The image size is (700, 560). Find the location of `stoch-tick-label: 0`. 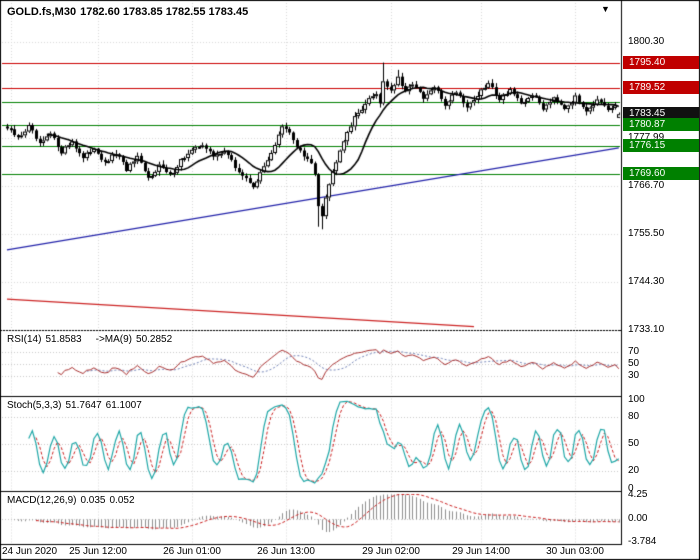

stoch-tick-label: 0 is located at coordinates (631, 488).